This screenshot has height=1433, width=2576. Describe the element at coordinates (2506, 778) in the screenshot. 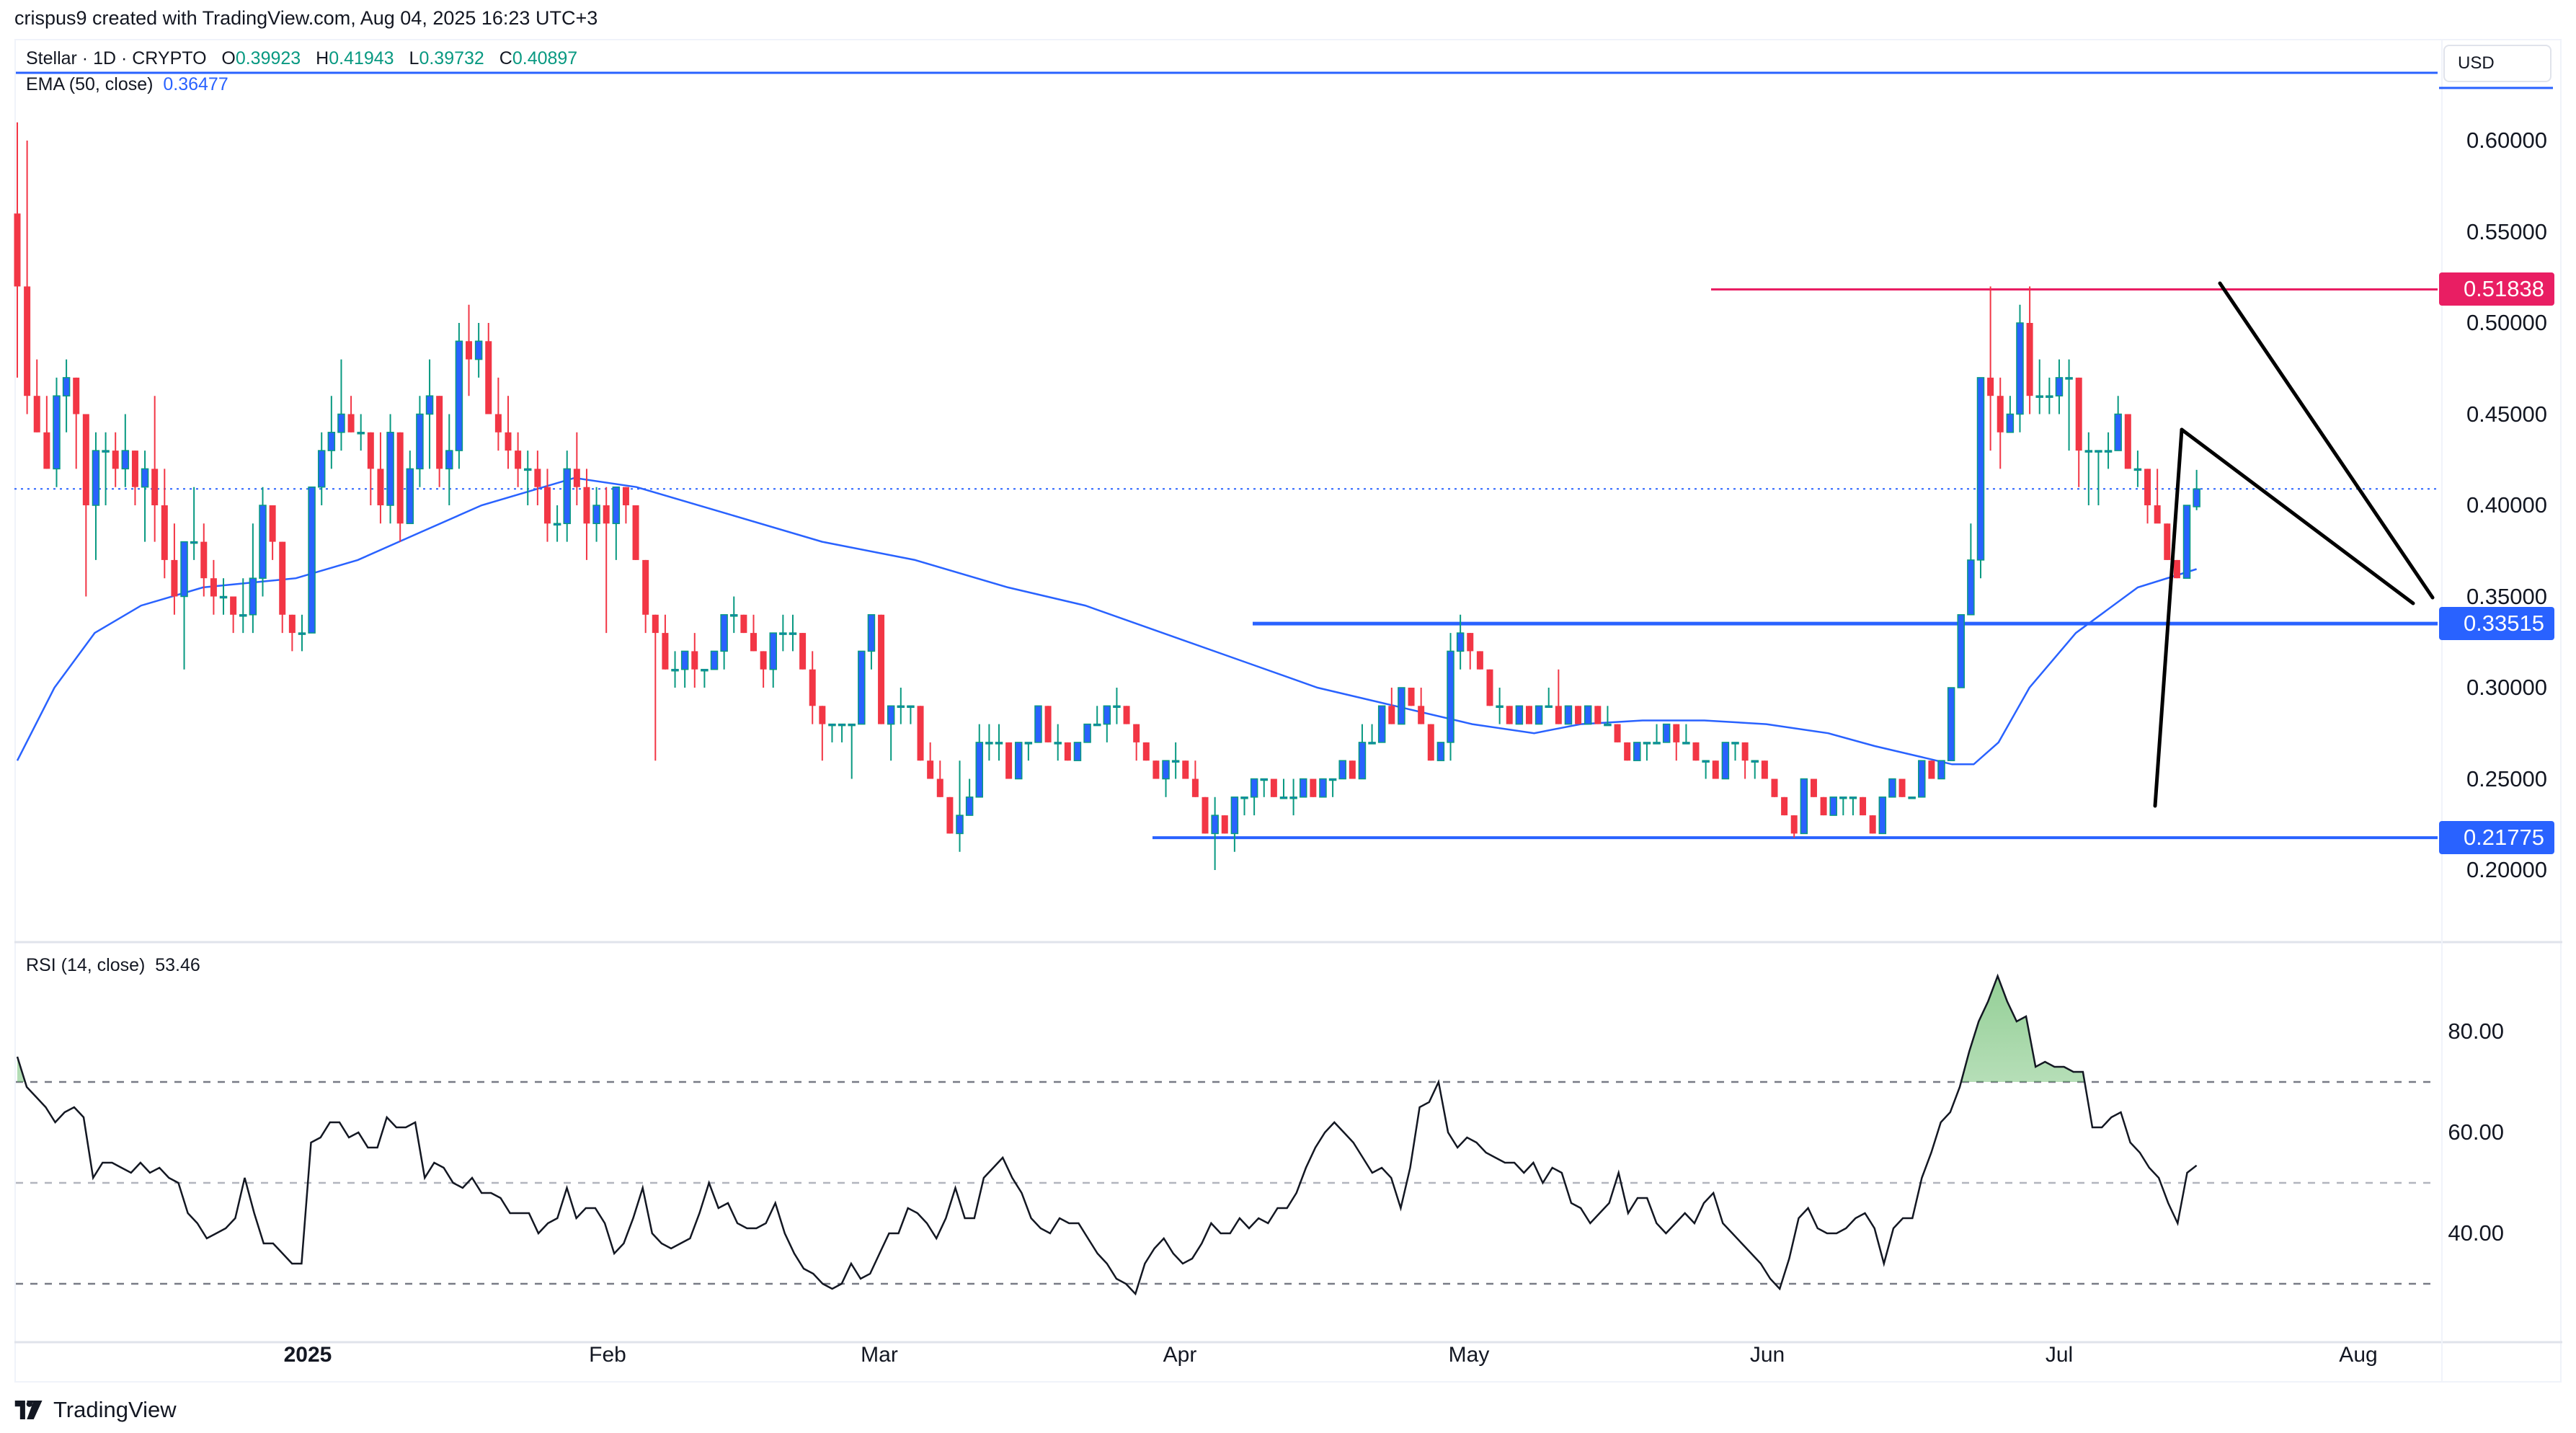

I see `price-tick: 0.25000` at that location.